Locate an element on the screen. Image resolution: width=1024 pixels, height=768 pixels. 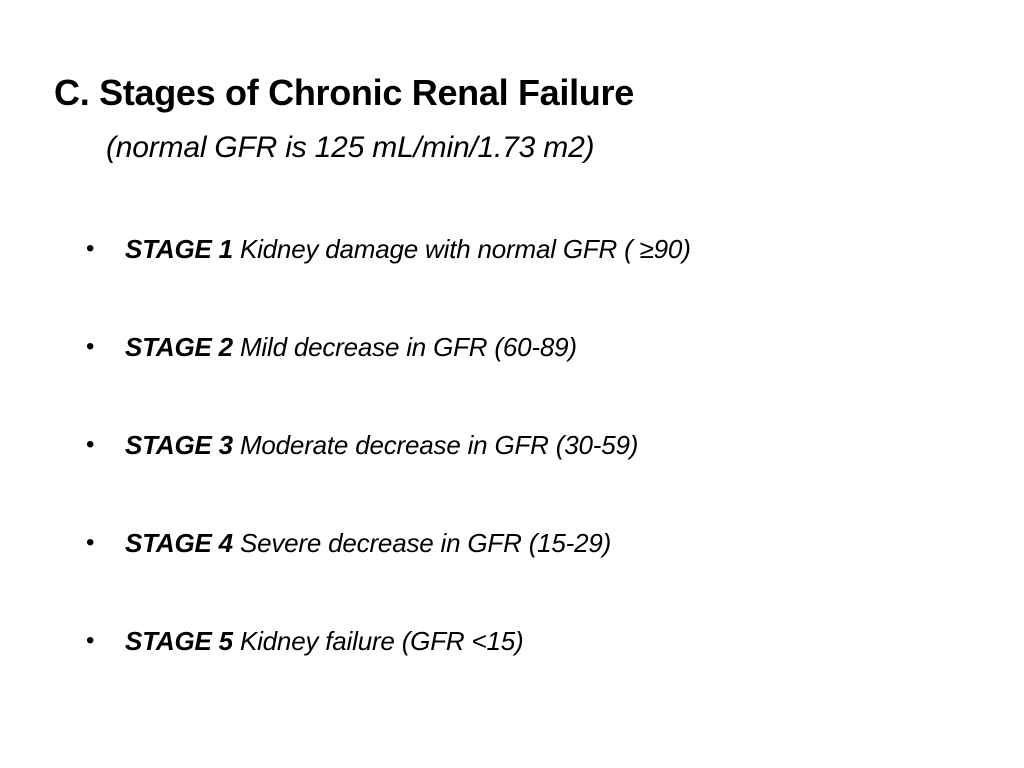
stage-description: Kidney damage with normal GFR ( ≥90) is located at coordinates (465, 249).